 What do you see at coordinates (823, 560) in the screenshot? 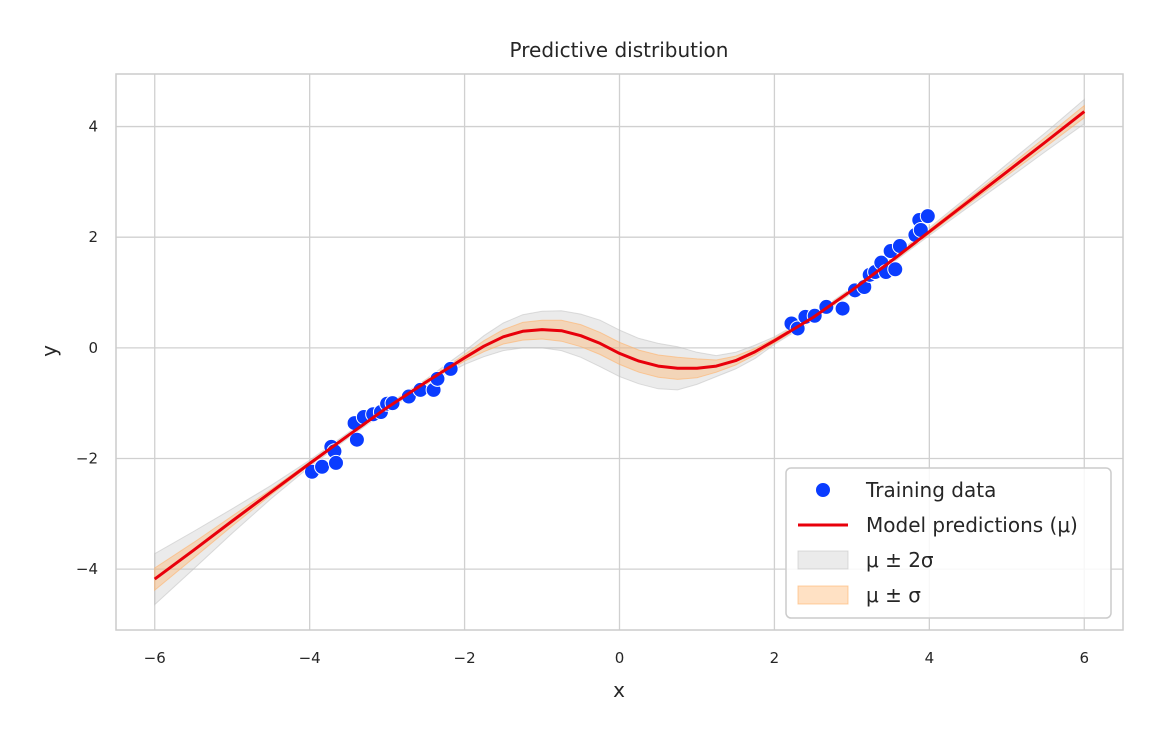
I see `legend-patch-2-sigma` at bounding box center [823, 560].